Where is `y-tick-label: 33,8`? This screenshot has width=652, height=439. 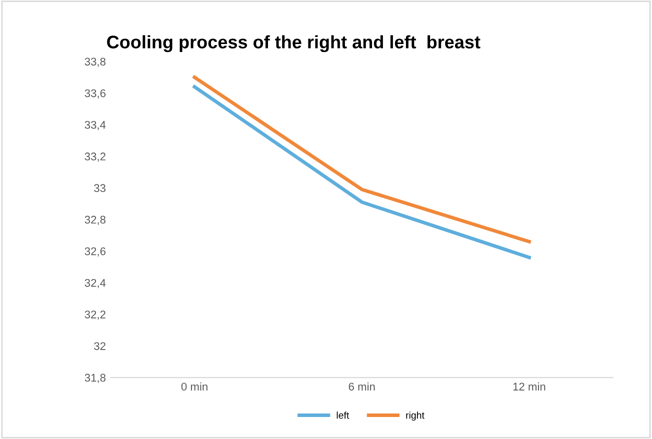
y-tick-label: 33,8 is located at coordinates (95, 62).